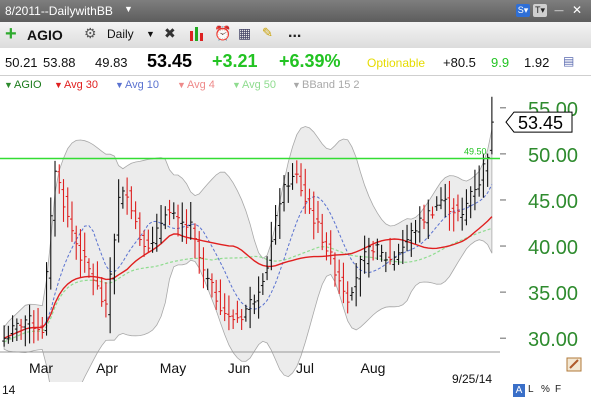  I want to click on x-tick-label: May, so click(173, 368).